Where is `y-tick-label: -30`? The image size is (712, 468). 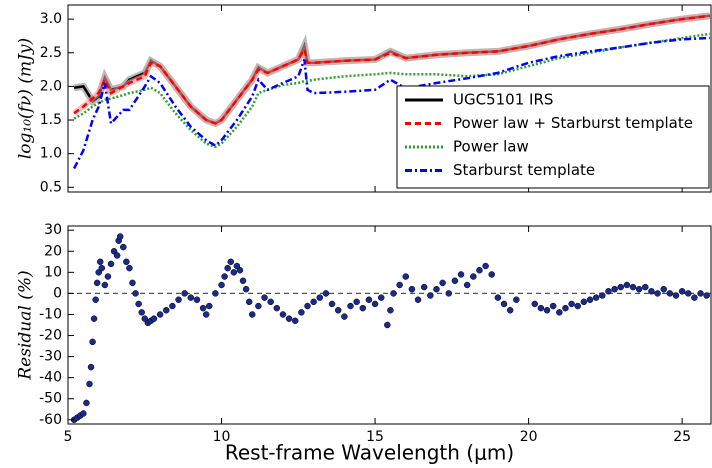 y-tick-label: -30 is located at coordinates (50, 357).